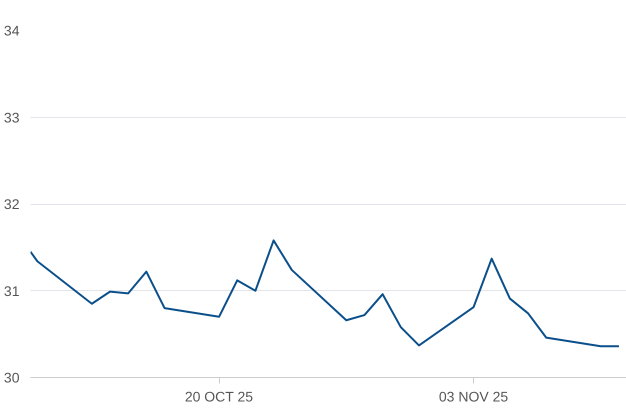  What do you see at coordinates (12, 204) in the screenshot?
I see `y-tick-label: 32` at bounding box center [12, 204].